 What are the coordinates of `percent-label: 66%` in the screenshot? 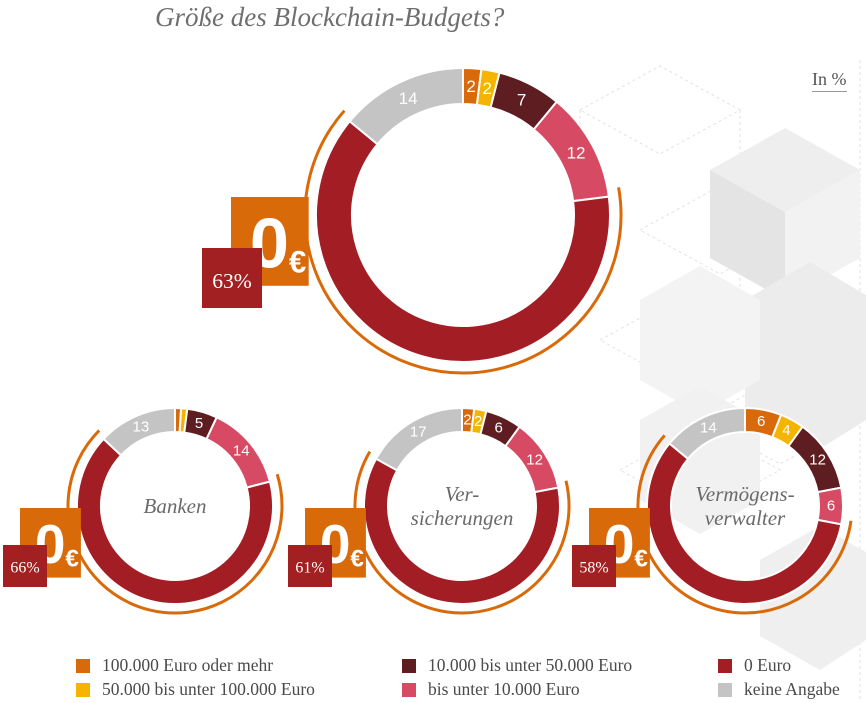 It's located at (24, 568).